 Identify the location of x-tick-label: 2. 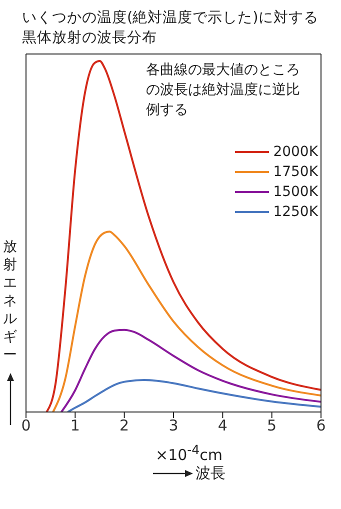
(125, 425).